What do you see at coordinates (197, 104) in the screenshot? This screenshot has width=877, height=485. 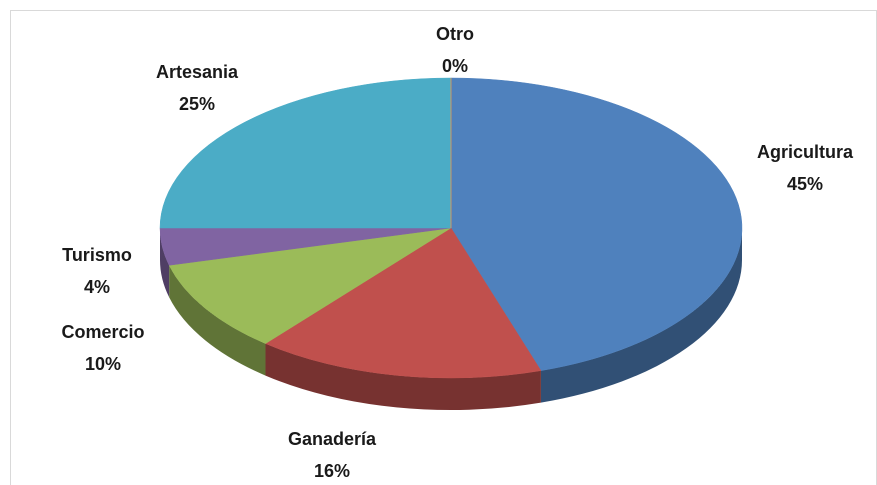 I see `slice-value-label: 25%` at bounding box center [197, 104].